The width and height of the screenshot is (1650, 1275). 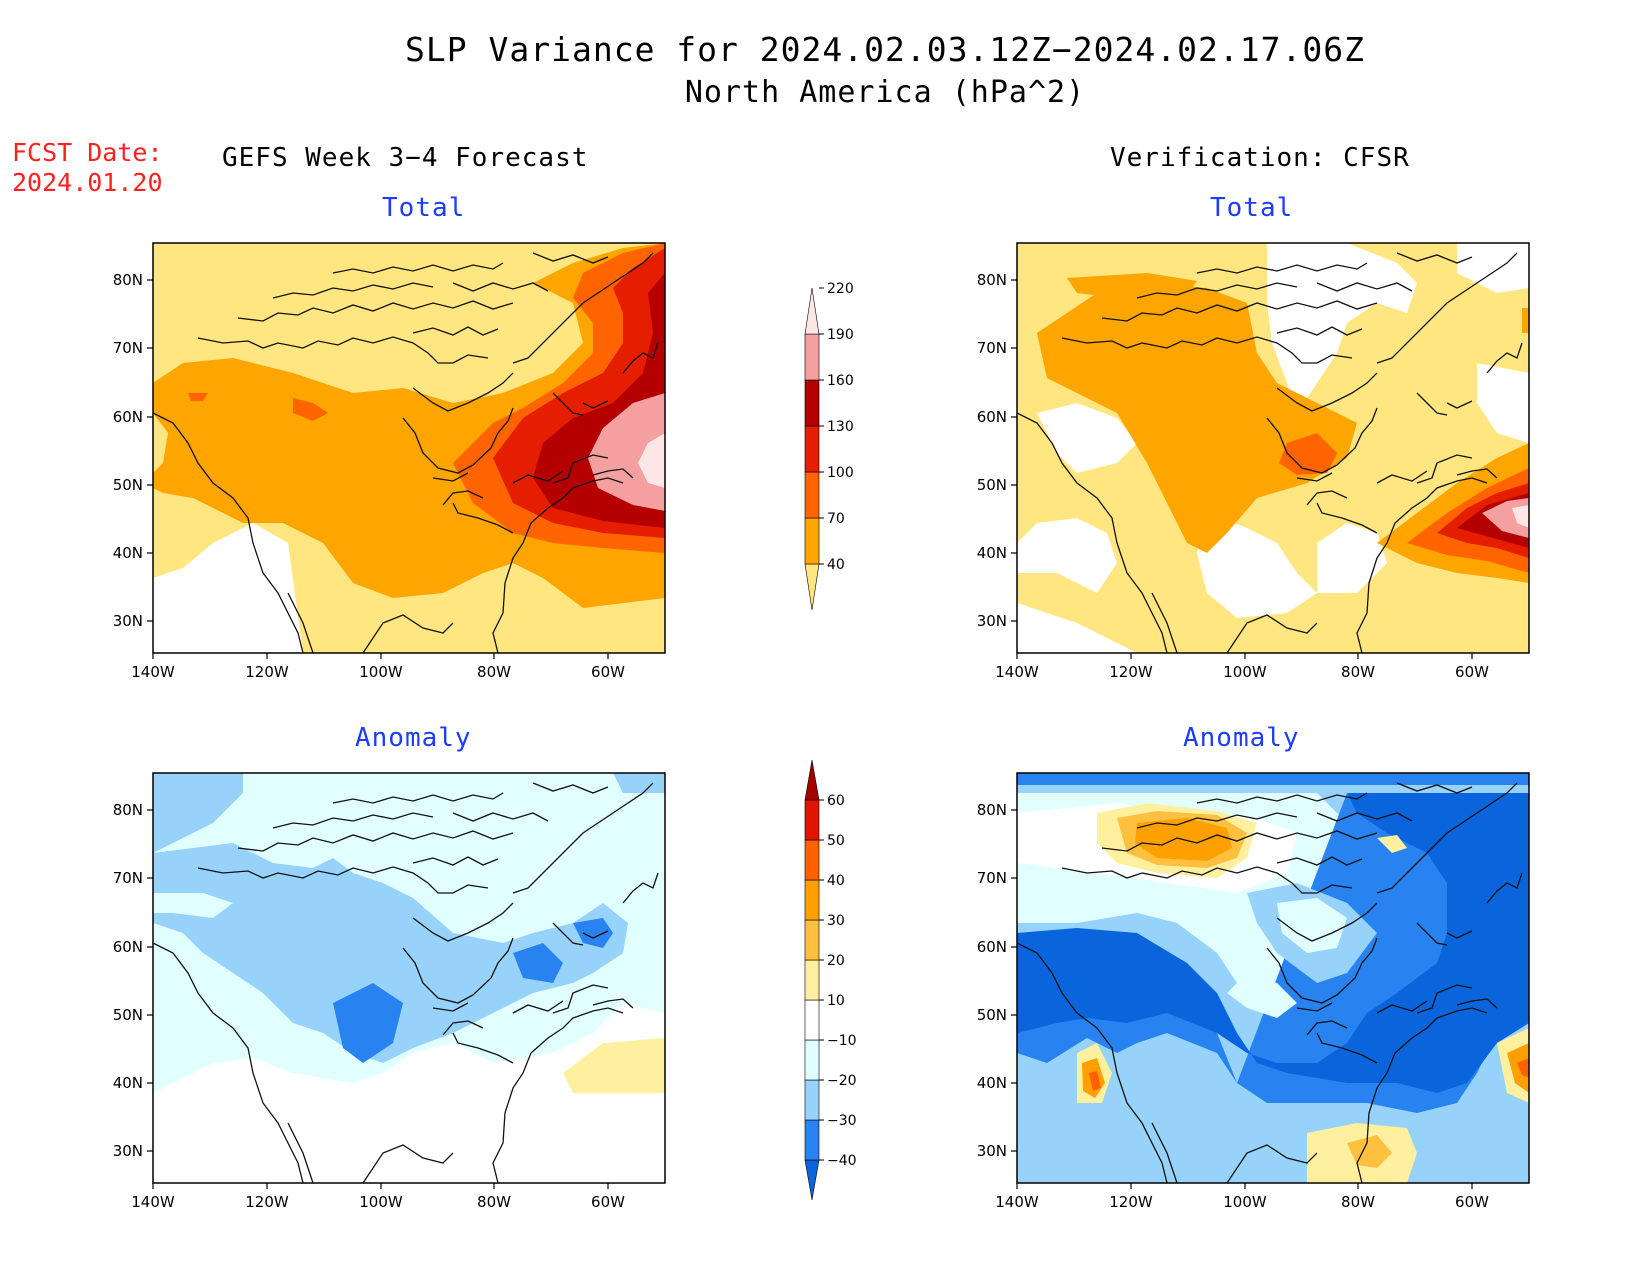 What do you see at coordinates (842, 1081) in the screenshot?
I see `colorbar-level: −20` at bounding box center [842, 1081].